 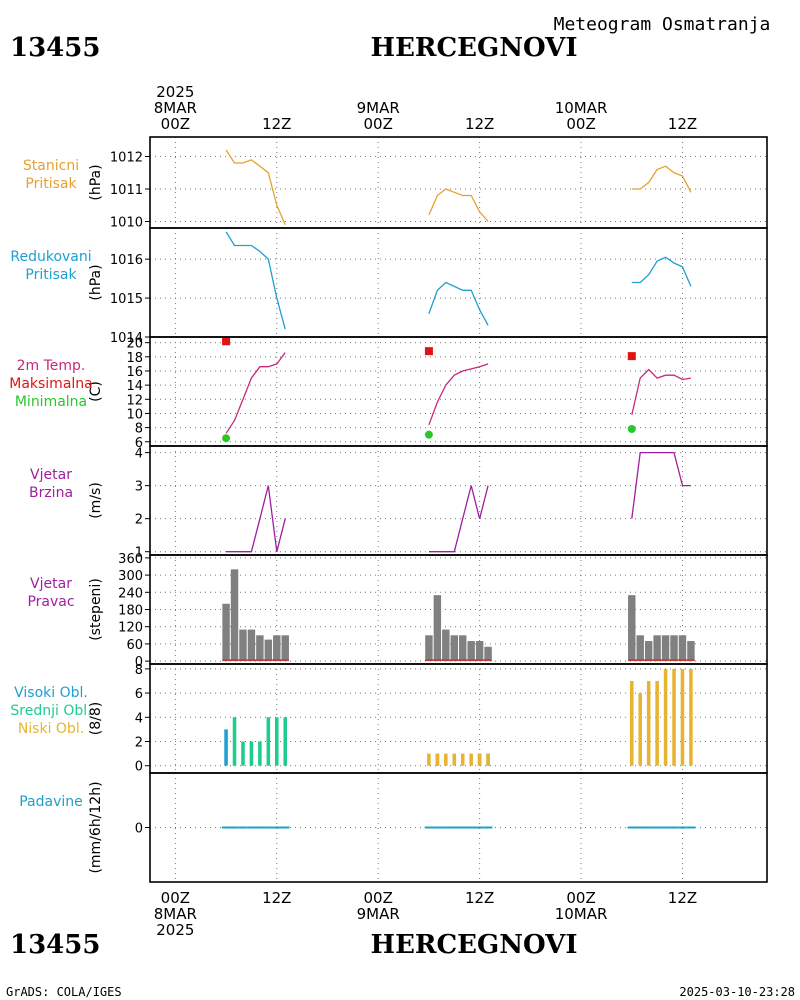 I want to click on panel-label: Minimalna, so click(x=51, y=402).